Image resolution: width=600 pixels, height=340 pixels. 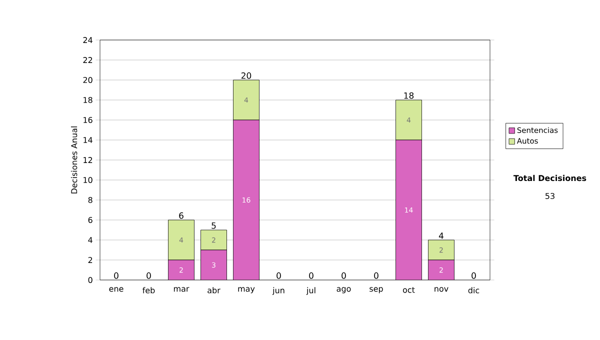 I want to click on x-tick-label: may, so click(x=246, y=290).